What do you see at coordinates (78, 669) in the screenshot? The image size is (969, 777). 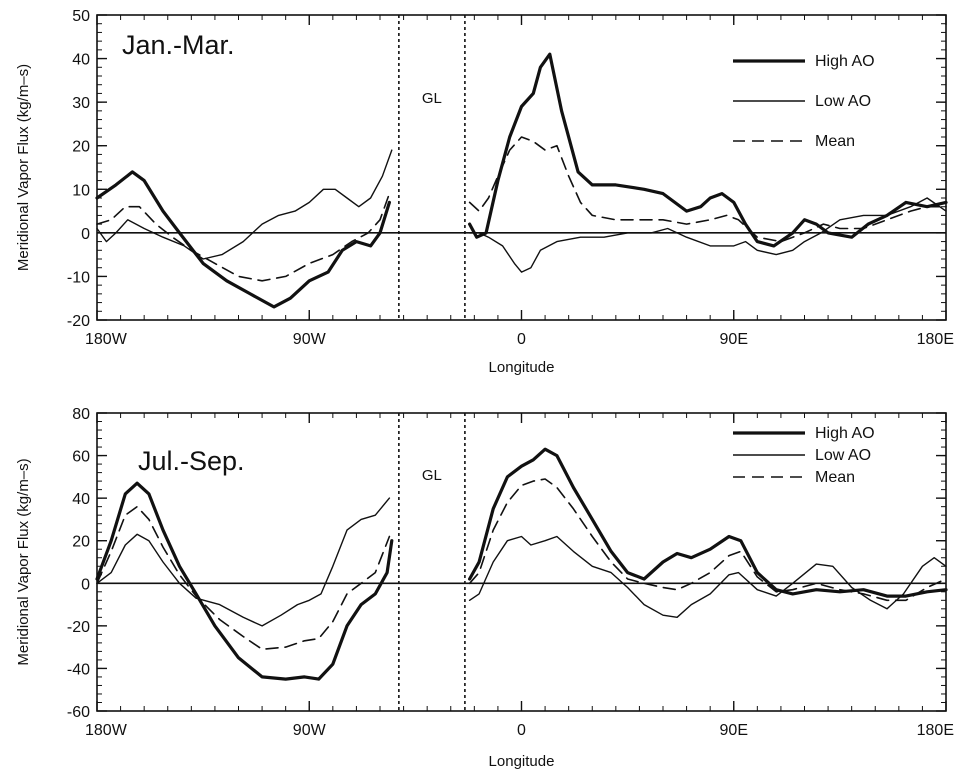 I see `y-tick-label: -40` at bounding box center [78, 669].